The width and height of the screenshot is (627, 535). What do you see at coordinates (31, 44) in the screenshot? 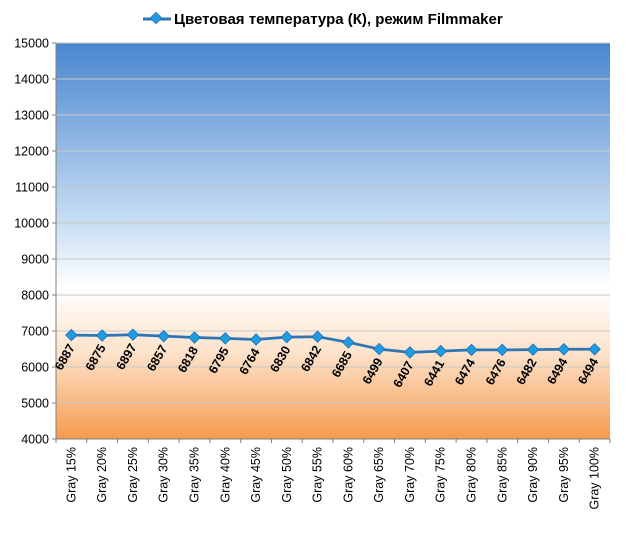
I see `y-tick-label: 15000` at bounding box center [31, 44].